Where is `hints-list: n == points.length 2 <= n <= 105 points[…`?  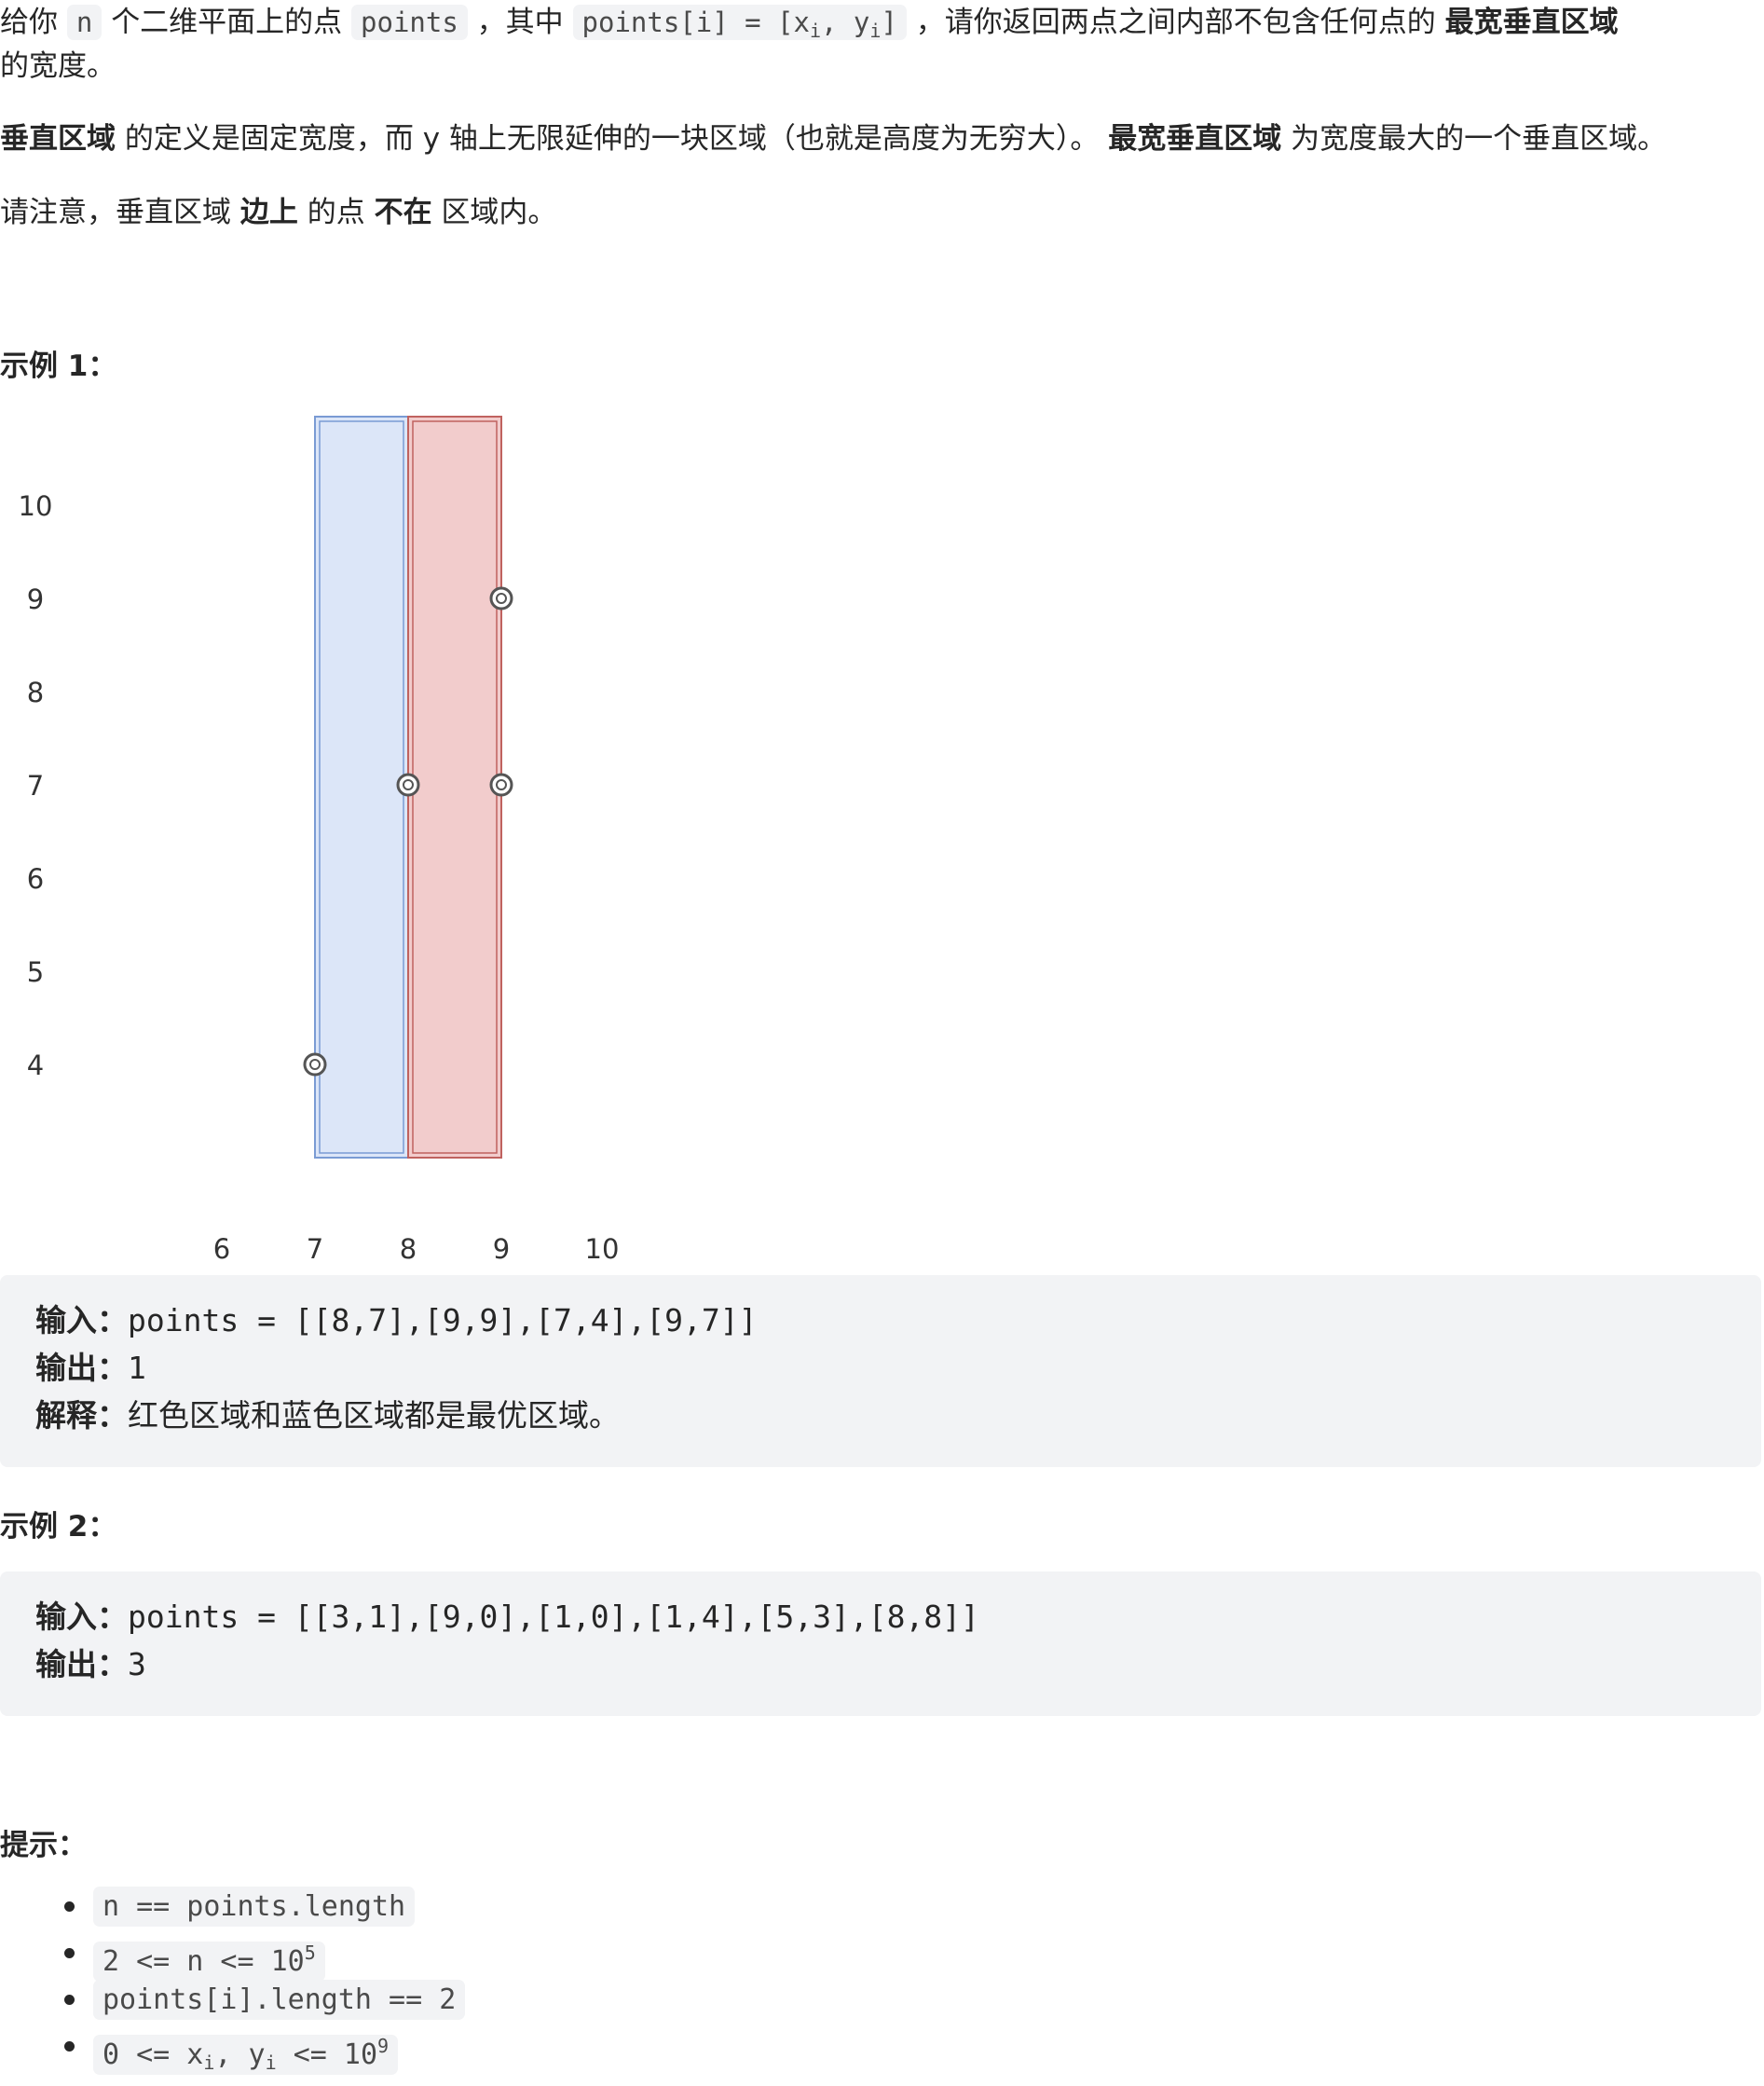
hints-list: n == points.length 2 <= n <= 105 points[… is located at coordinates (233, 1979).